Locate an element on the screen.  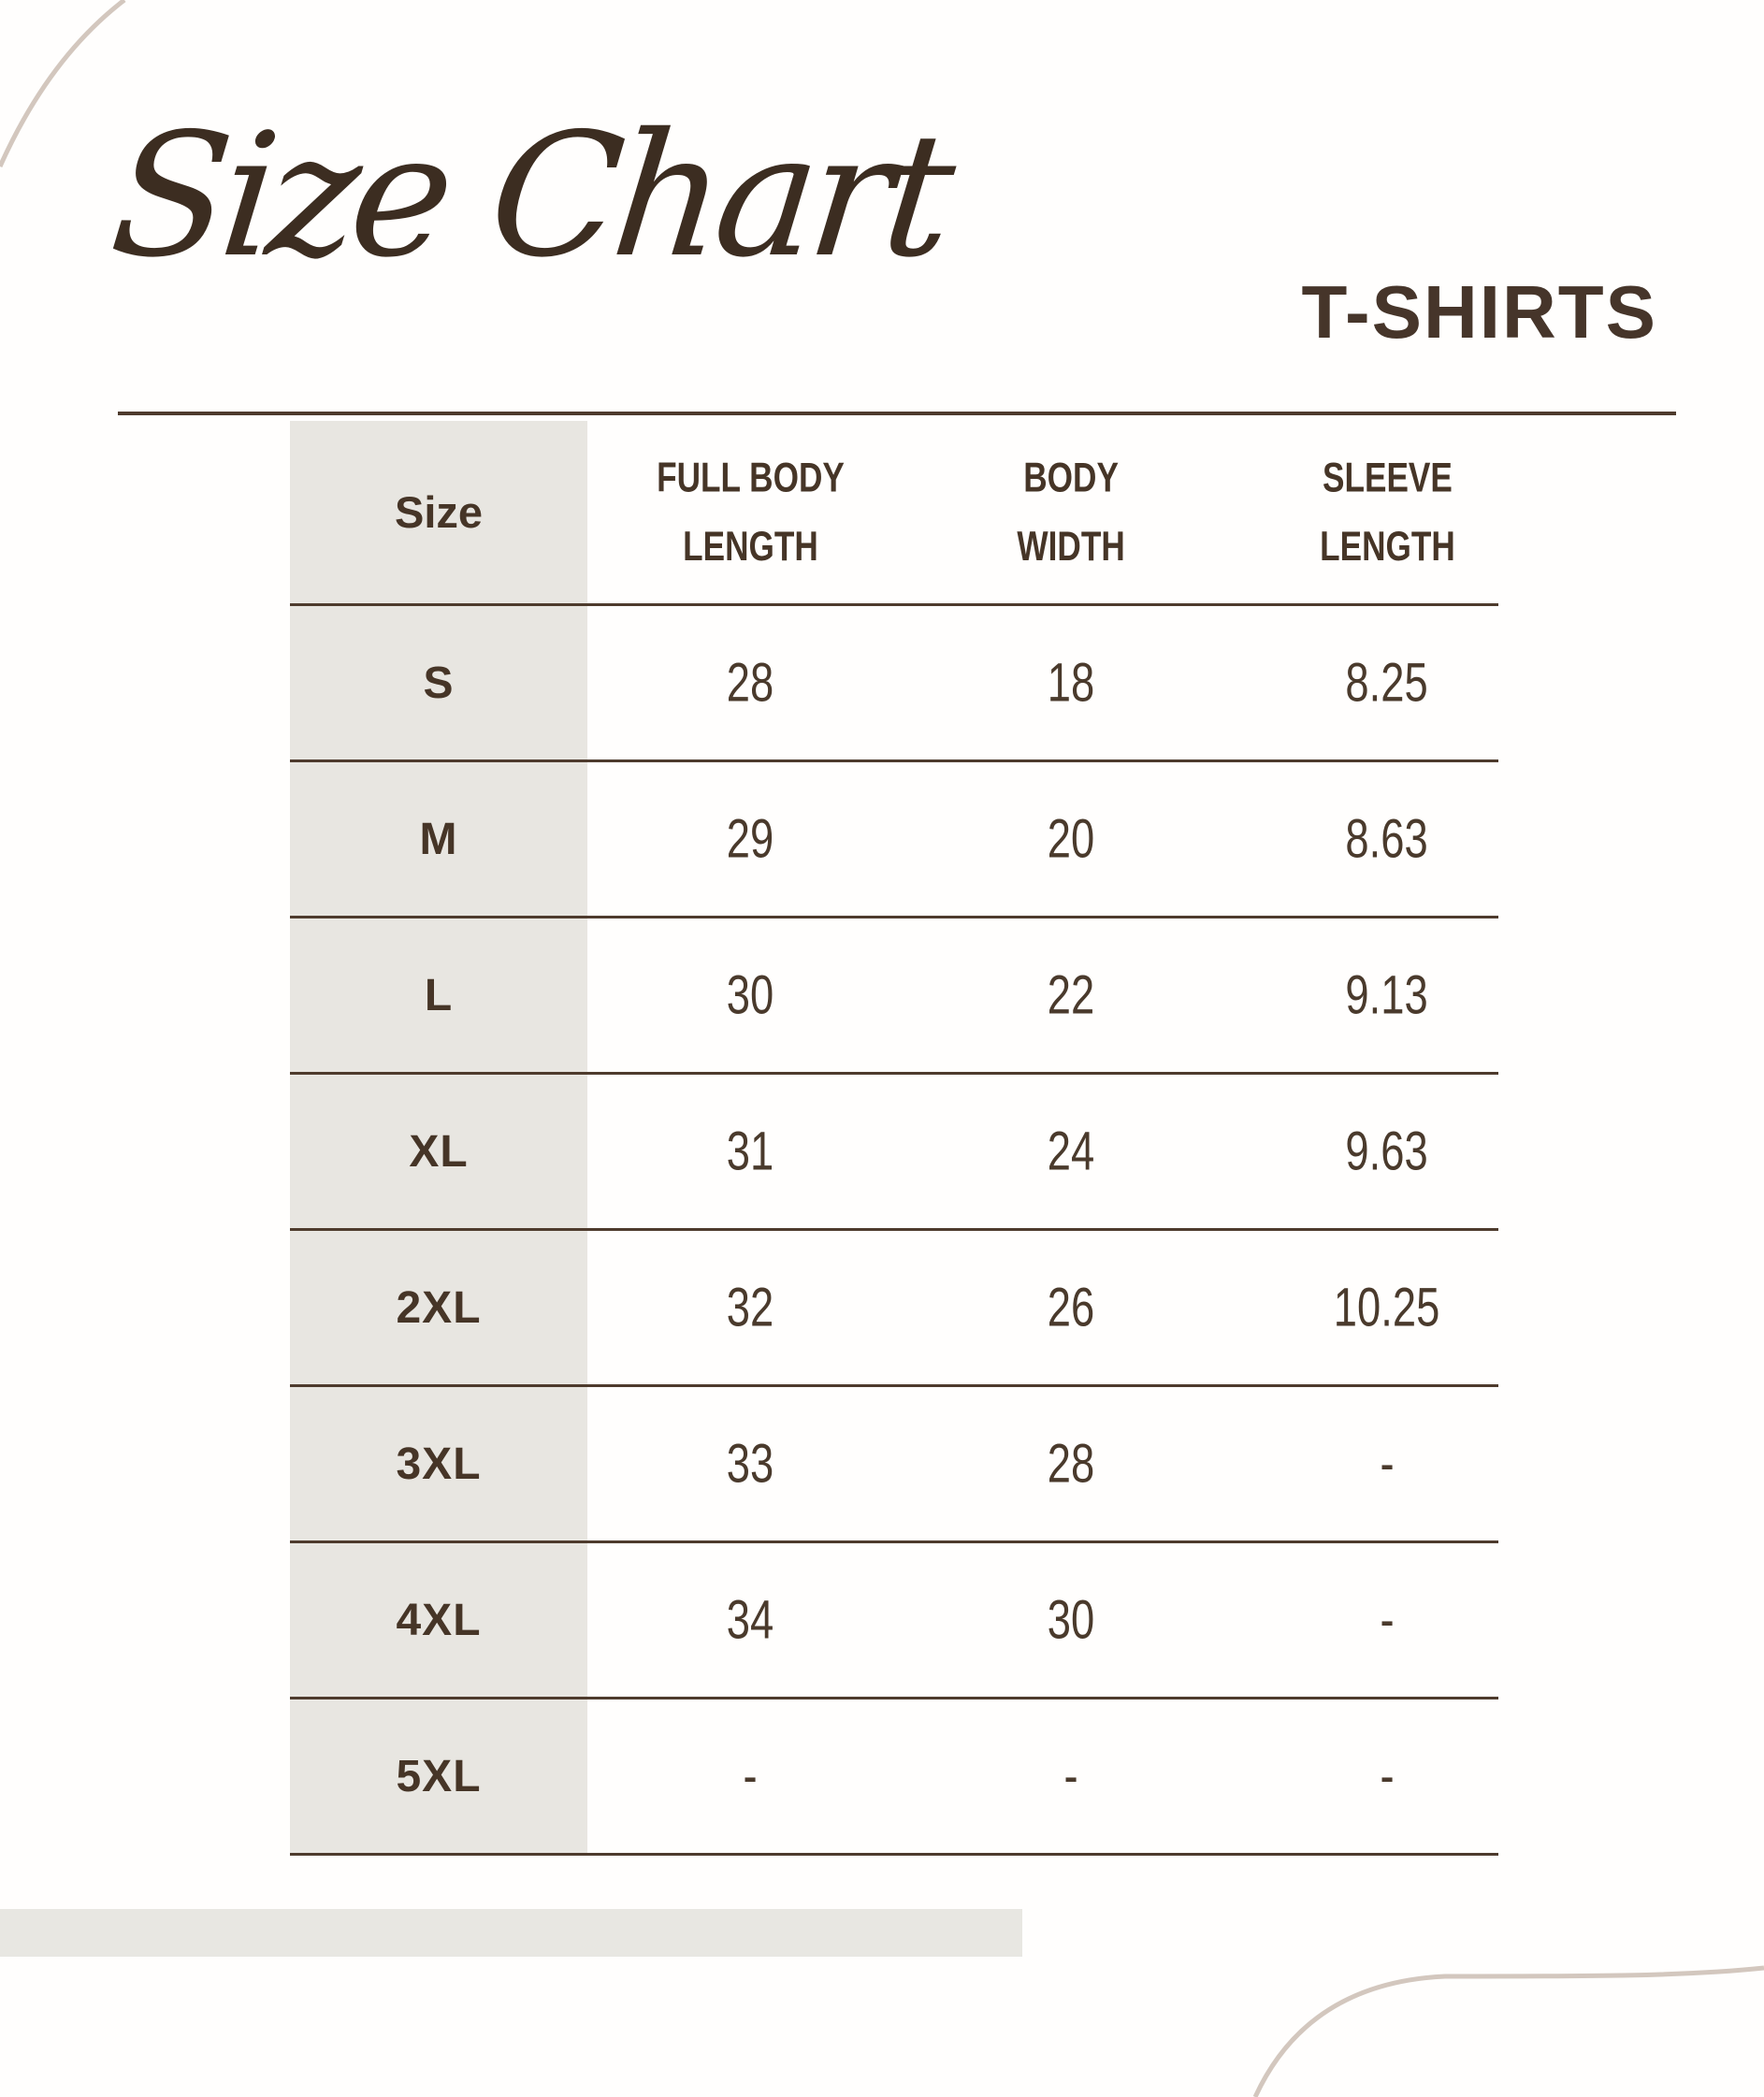
table-row-s: S 28 18 8.25 is located at coordinates (894, 681).